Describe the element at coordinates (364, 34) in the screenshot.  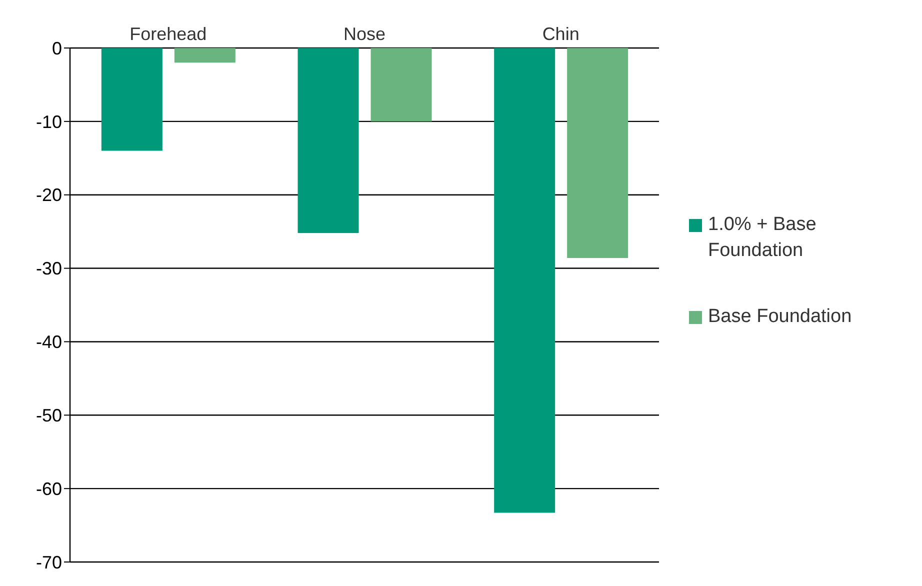
I see `x-tick-label: Nose` at that location.